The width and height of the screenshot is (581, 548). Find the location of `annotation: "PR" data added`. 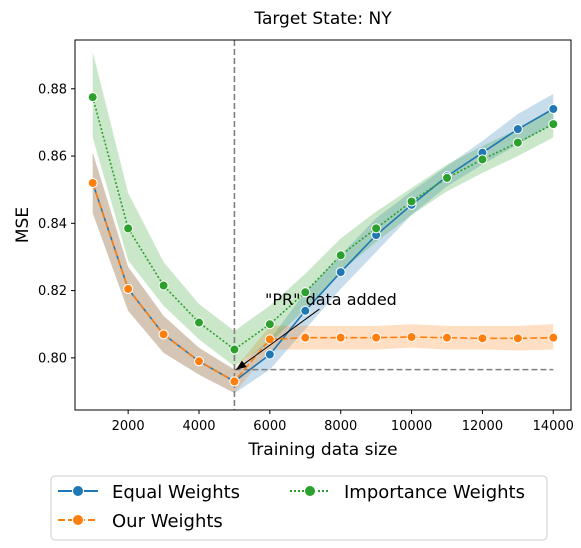

annotation: "PR" data added is located at coordinates (316, 330).